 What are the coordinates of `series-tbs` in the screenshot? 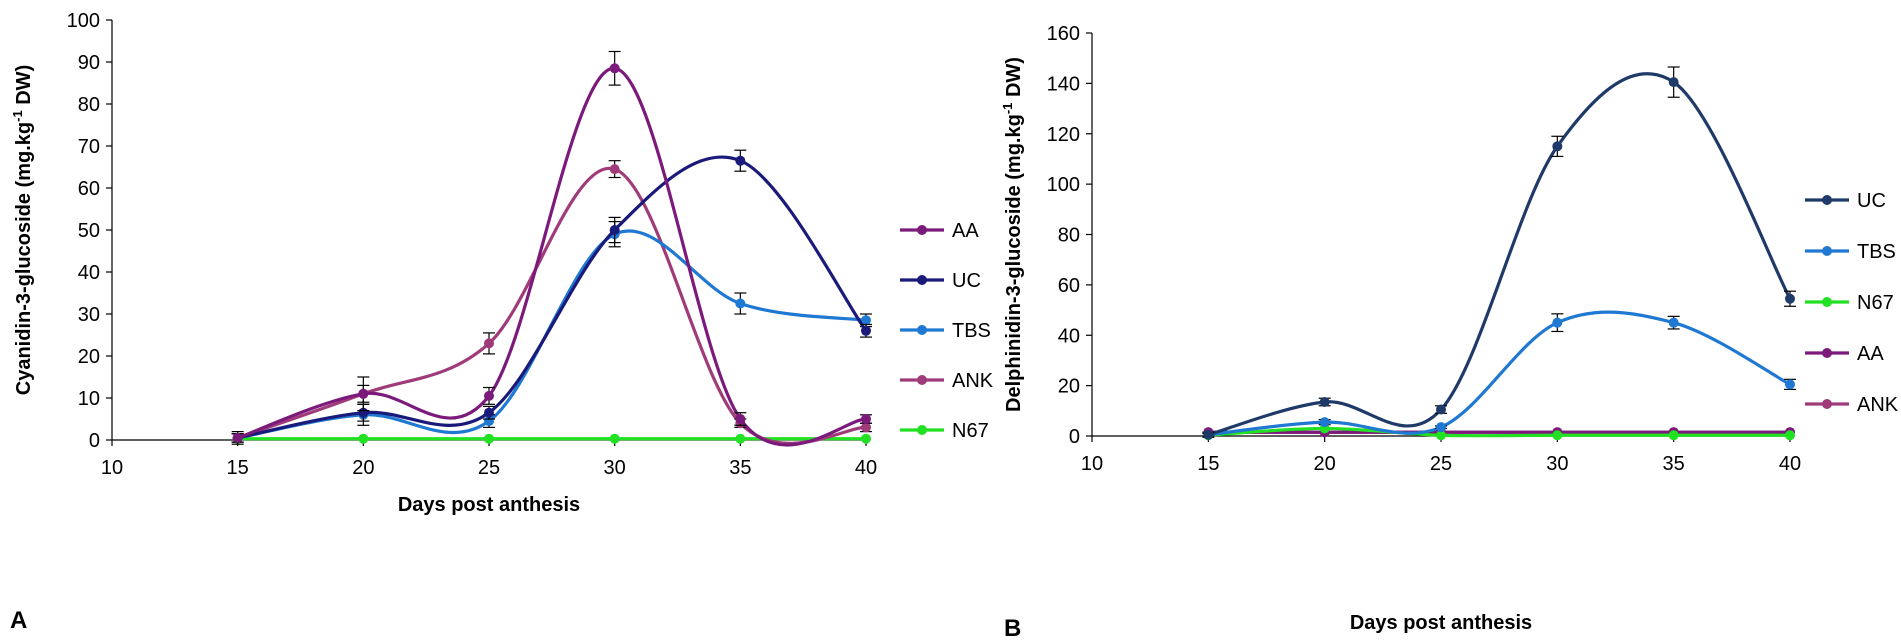 It's located at (1499, 375).